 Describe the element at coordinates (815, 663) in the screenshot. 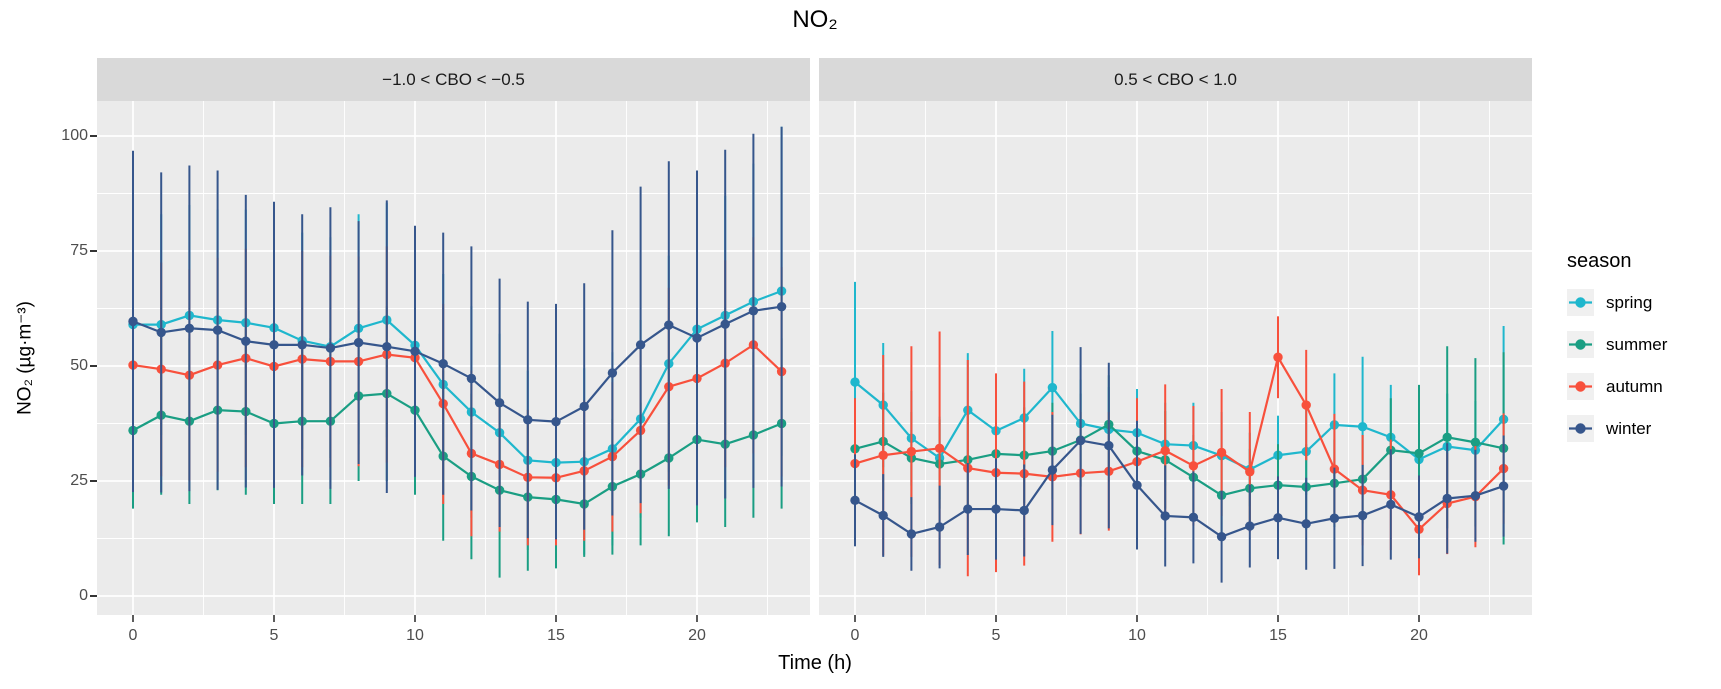

I see `x-axis-title: Time (h)` at that location.